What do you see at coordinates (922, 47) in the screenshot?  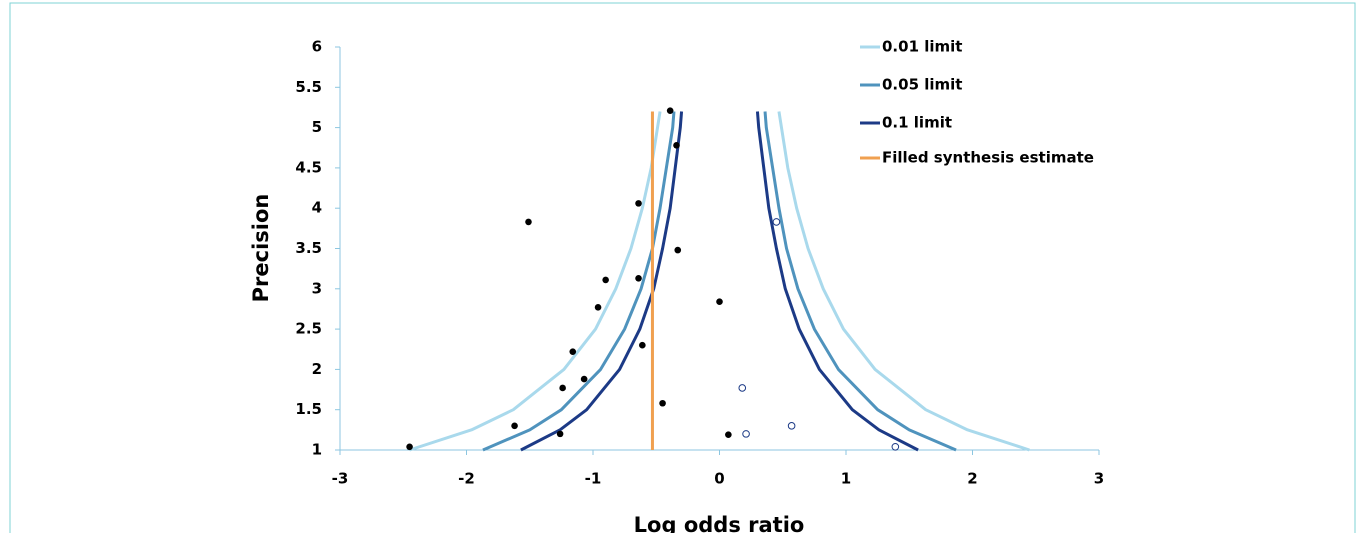 I see `legend-label: 0.01 limit` at bounding box center [922, 47].